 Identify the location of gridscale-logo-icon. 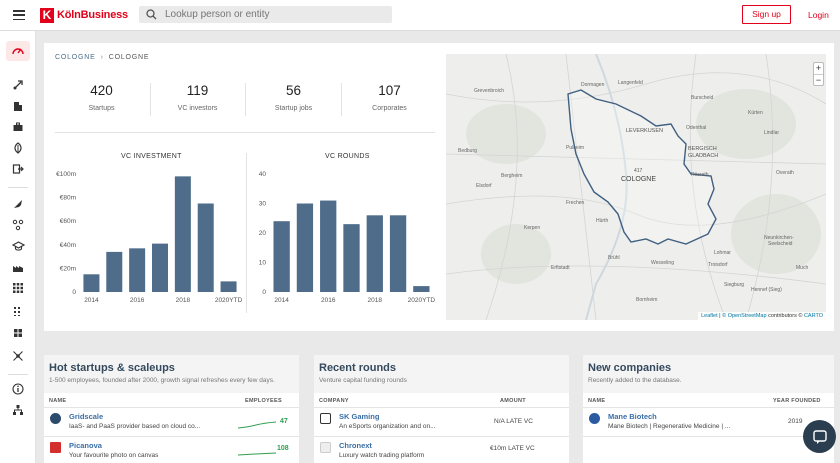
(55, 418).